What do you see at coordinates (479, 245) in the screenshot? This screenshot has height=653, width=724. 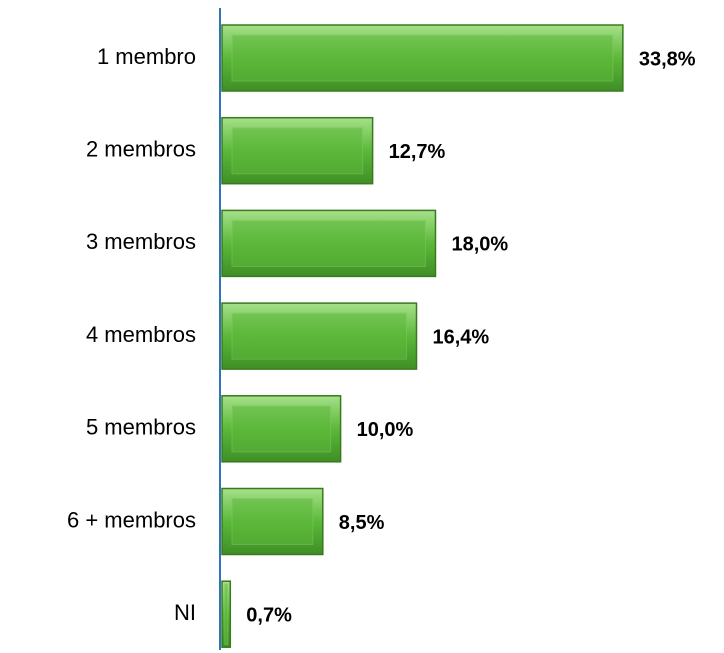 I see `value-label: 18,0%` at bounding box center [479, 245].